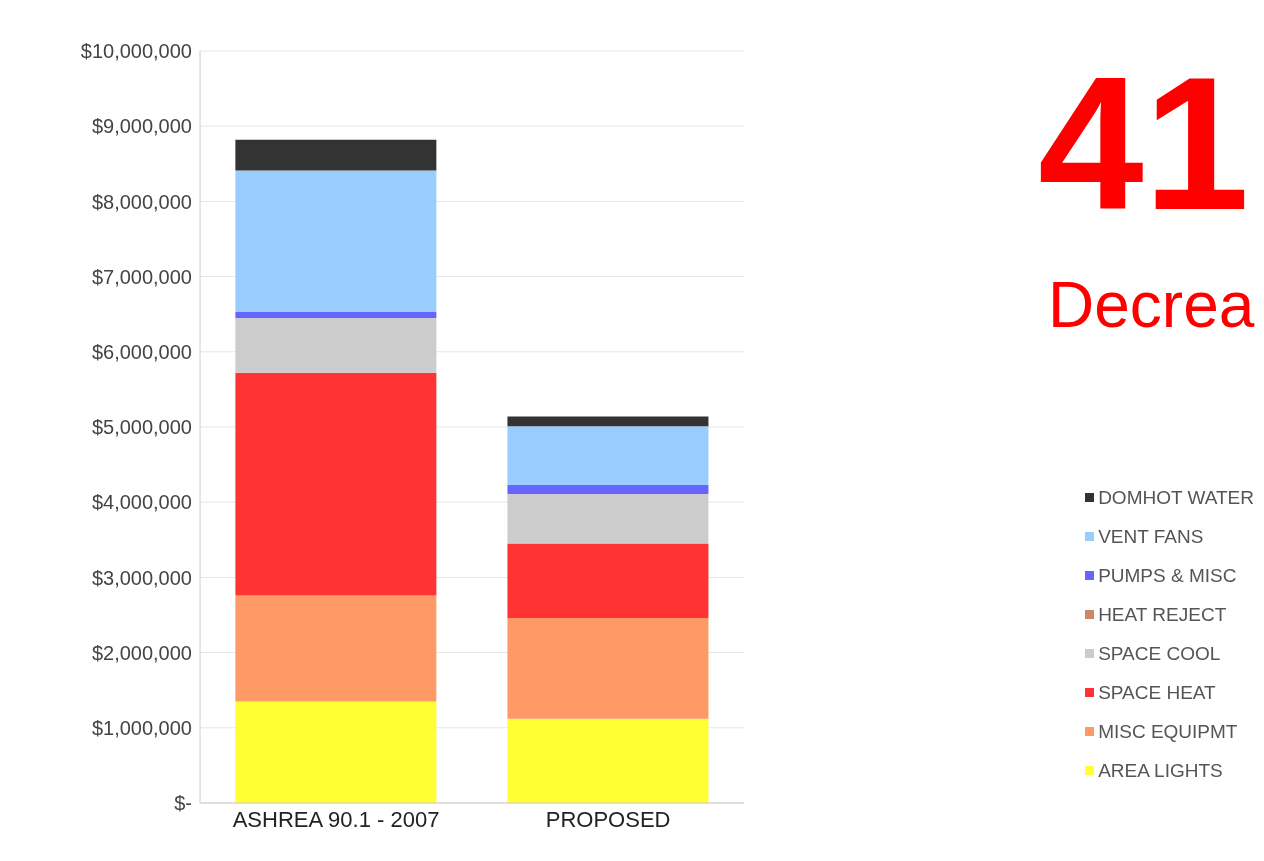 The image size is (1264, 861). Describe the element at coordinates (141, 351) in the screenshot. I see `y-tick-label: $6,000,000` at that location.